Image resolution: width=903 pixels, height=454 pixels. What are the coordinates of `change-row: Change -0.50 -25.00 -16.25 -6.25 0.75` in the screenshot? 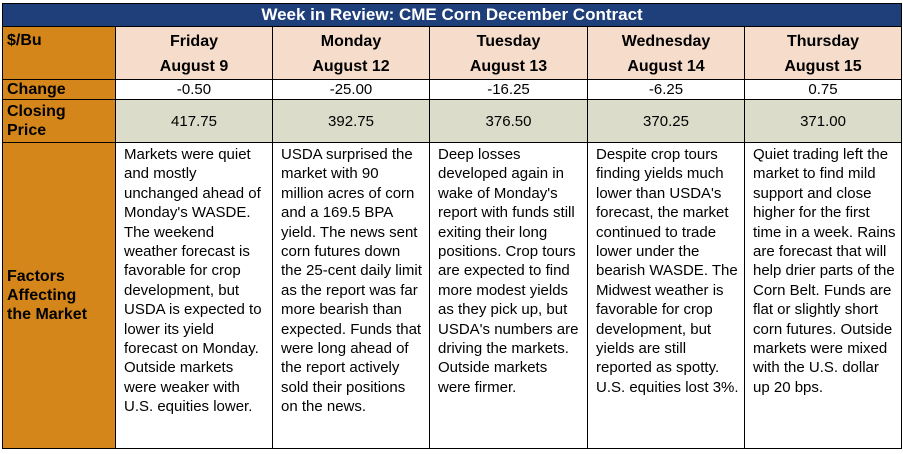 It's located at (452, 89).